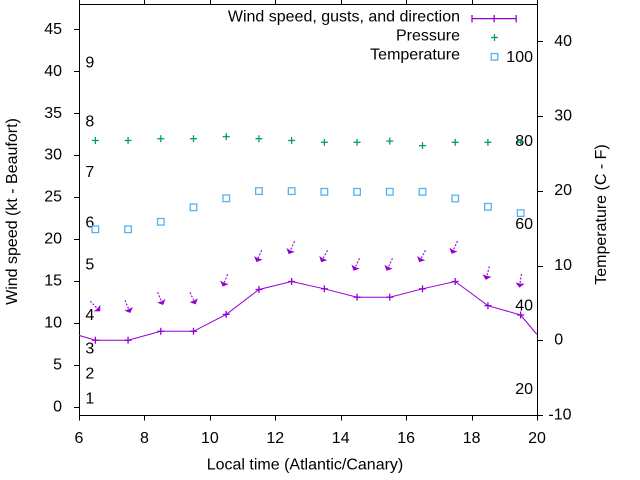 This screenshot has width=640, height=480. What do you see at coordinates (89, 172) in the screenshot?
I see `svg-text: 7` at bounding box center [89, 172].